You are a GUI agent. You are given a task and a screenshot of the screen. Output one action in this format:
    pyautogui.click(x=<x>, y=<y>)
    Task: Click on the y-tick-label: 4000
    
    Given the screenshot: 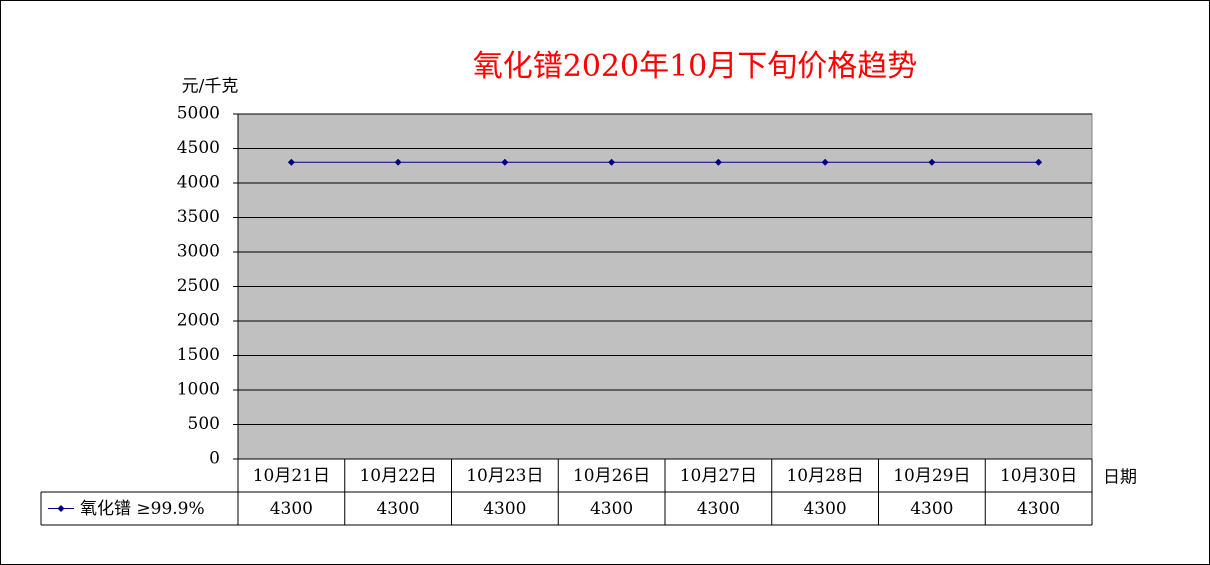 What is the action you would take?
    pyautogui.click(x=198, y=183)
    